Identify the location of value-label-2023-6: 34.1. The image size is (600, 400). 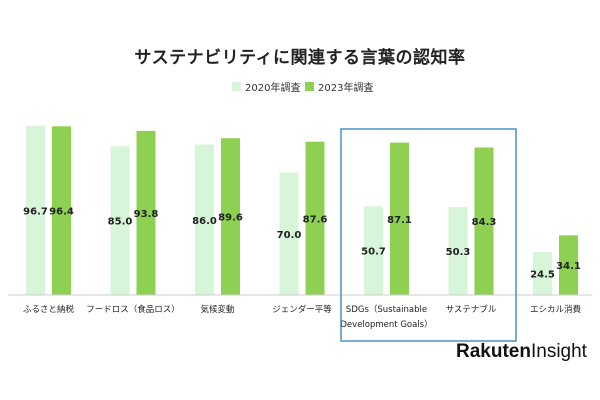
(568, 266).